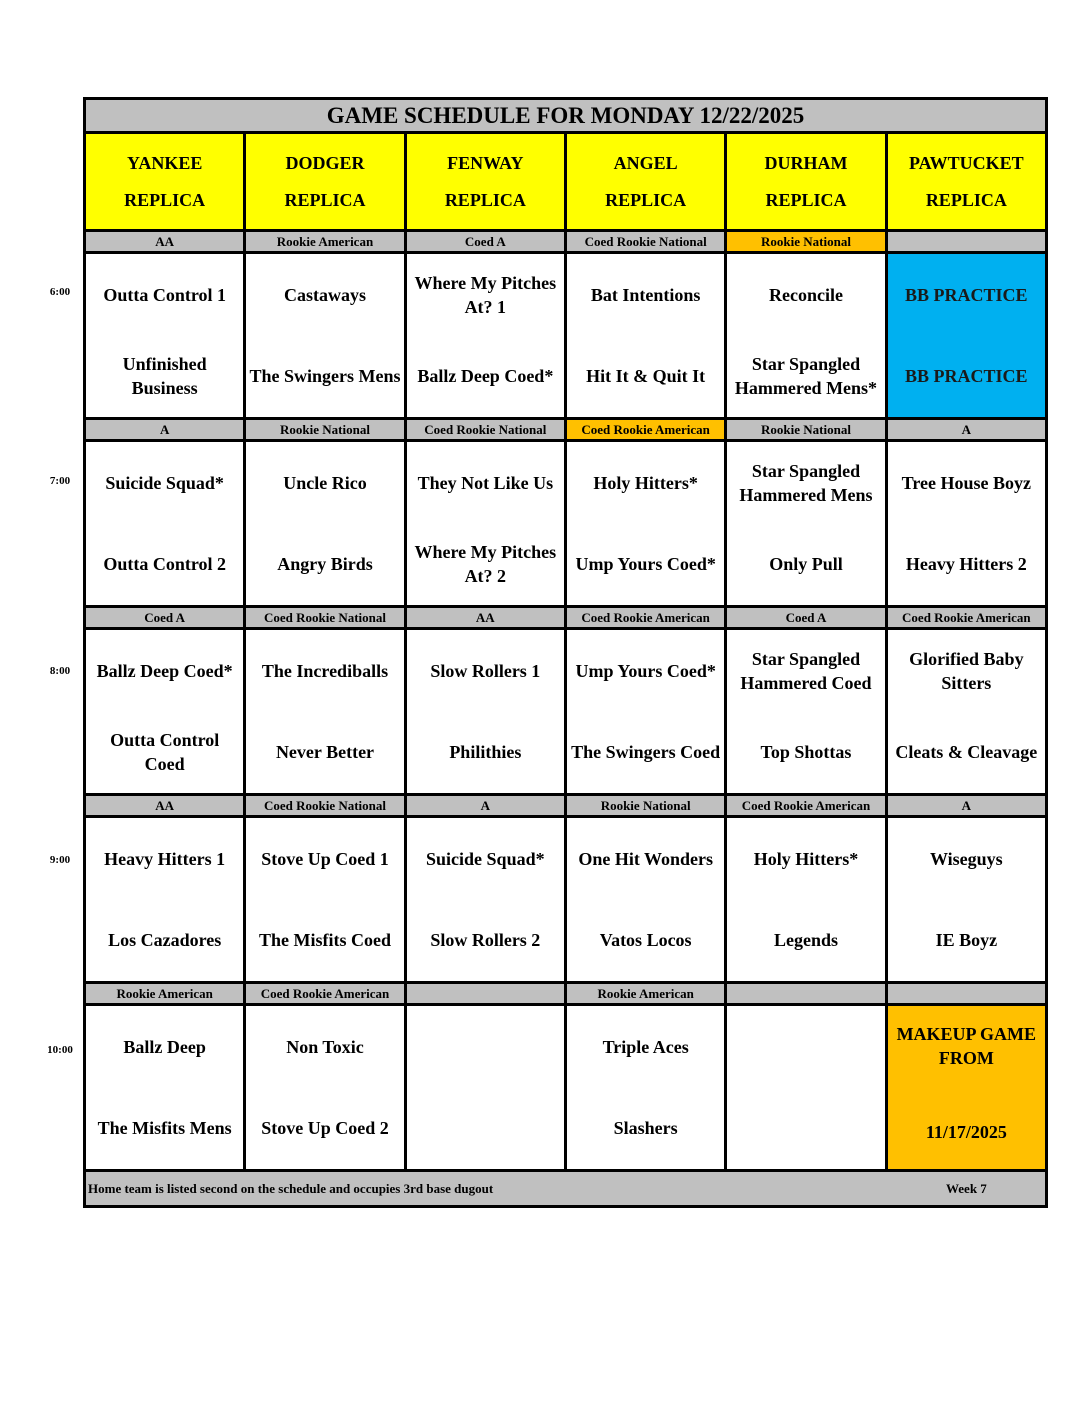 The height and width of the screenshot is (1408, 1088). I want to click on home-team: The Swingers Mens, so click(325, 376).